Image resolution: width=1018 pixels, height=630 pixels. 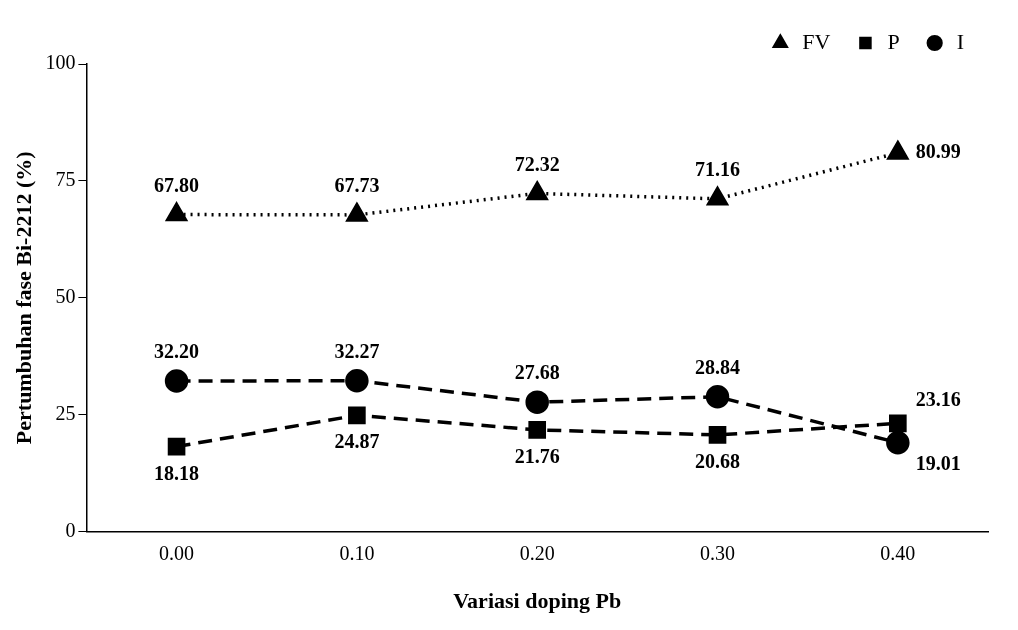 I want to click on legend-label: FV, so click(x=816, y=41).